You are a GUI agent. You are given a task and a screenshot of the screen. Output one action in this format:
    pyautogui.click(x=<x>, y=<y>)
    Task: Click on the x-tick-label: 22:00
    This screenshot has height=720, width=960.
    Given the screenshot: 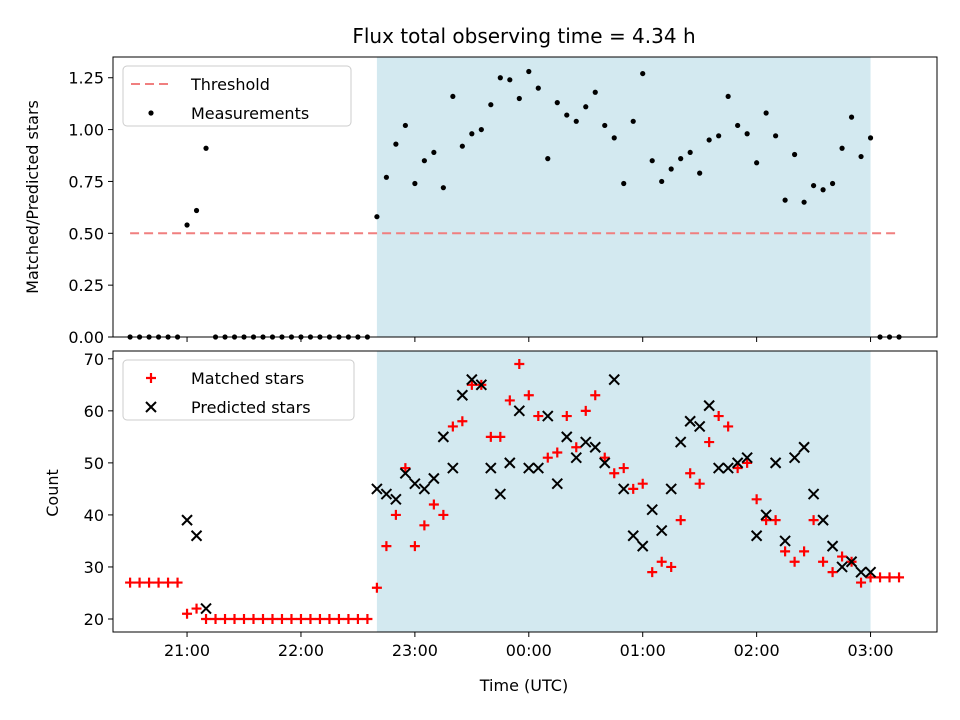 What is the action you would take?
    pyautogui.click(x=301, y=650)
    